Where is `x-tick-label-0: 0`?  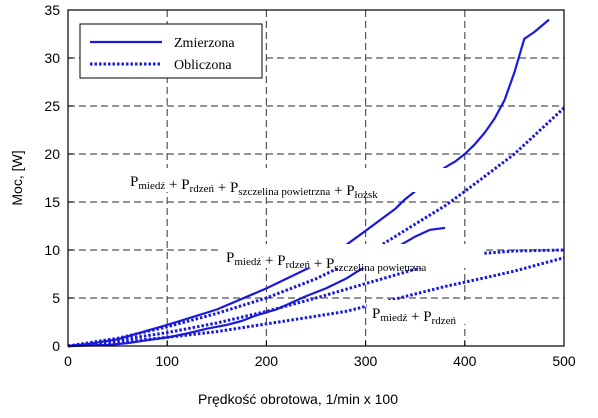 x-tick-label-0: 0 is located at coordinates (68, 361).